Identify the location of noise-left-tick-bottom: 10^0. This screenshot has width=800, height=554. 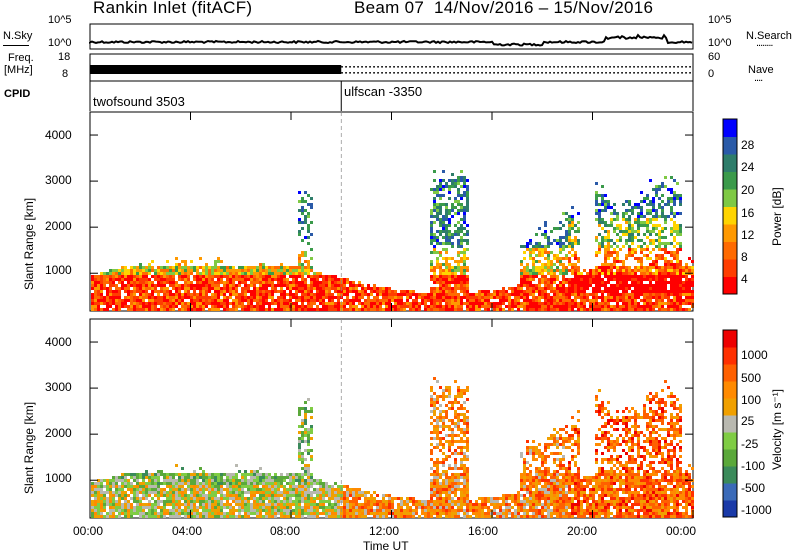
(60, 43).